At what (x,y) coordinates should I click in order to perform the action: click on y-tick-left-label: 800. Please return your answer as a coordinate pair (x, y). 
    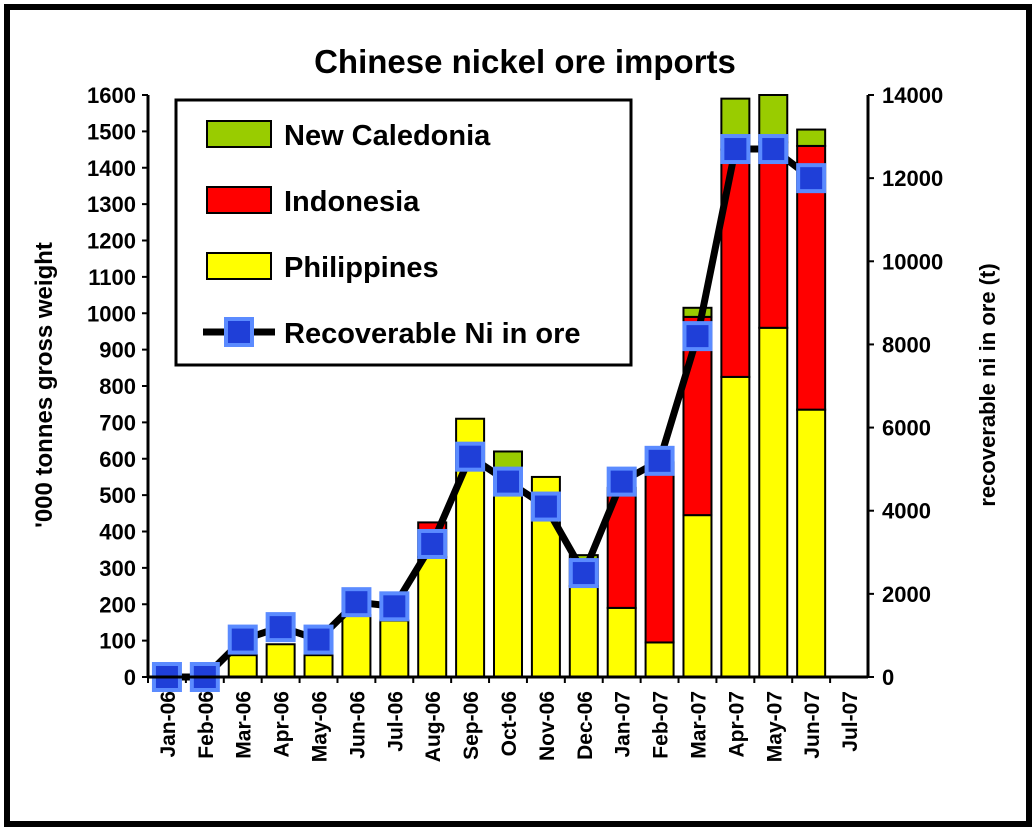
    Looking at the image, I should click on (117, 386).